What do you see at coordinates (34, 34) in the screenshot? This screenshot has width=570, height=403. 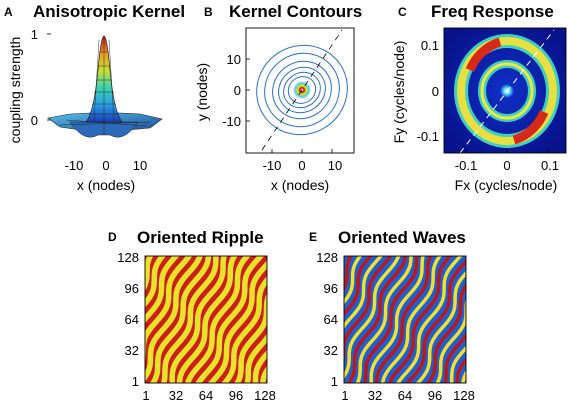 I see `panel-a-ytick: 1` at bounding box center [34, 34].